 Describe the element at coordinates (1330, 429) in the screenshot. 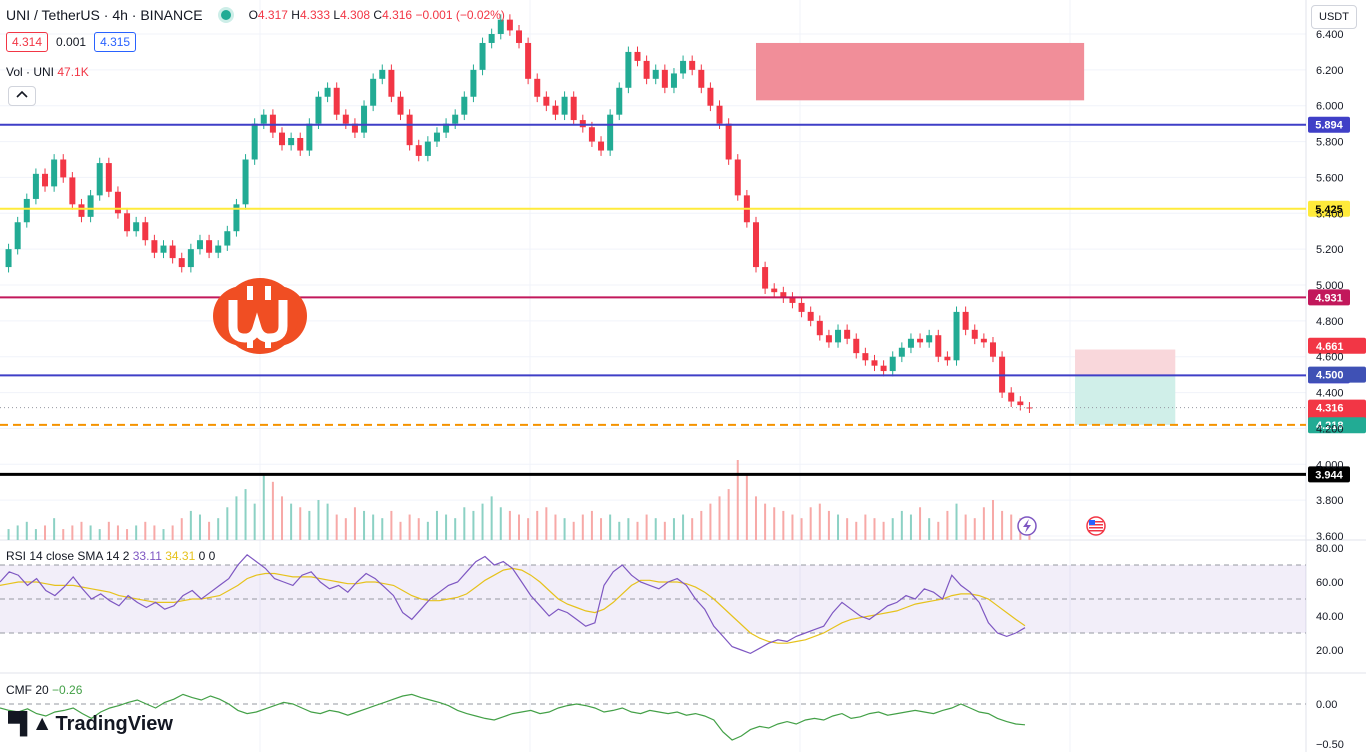

I see `y-tick-label: 4.200` at that location.